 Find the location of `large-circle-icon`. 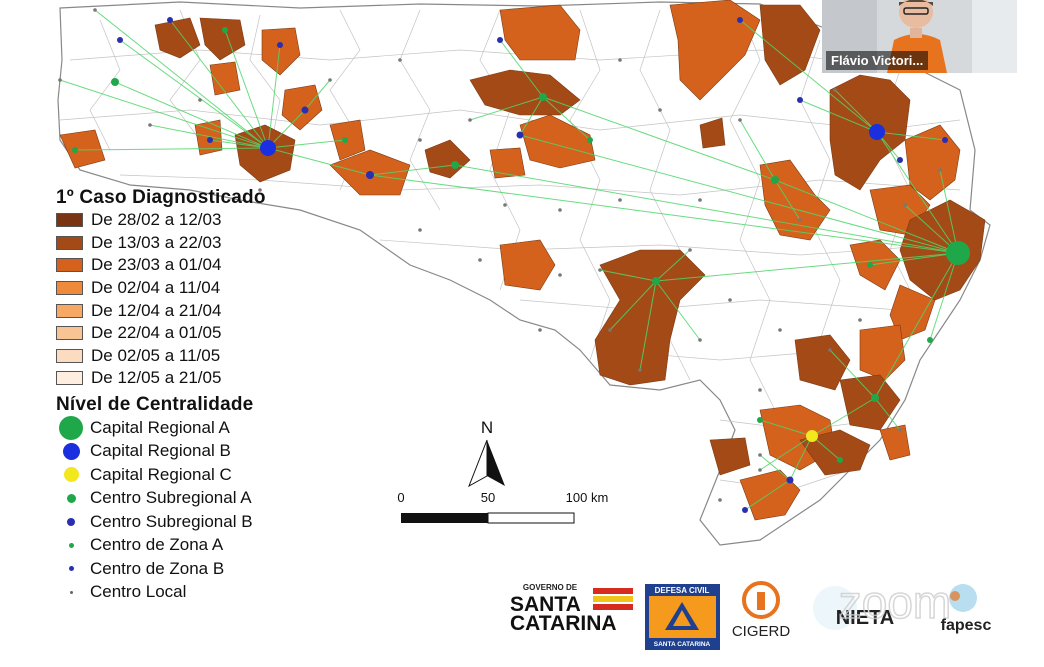

large-circle-icon is located at coordinates (71, 427).